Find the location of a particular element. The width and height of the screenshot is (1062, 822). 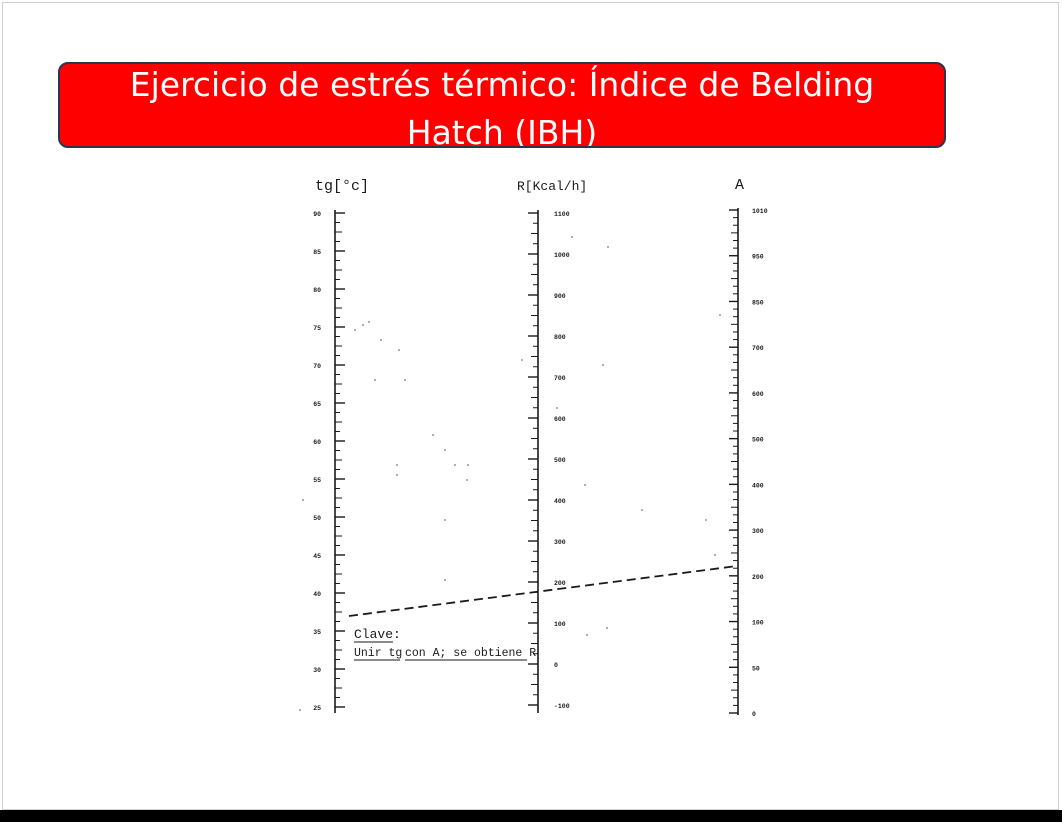

scale-a-label: A is located at coordinates (739, 185).